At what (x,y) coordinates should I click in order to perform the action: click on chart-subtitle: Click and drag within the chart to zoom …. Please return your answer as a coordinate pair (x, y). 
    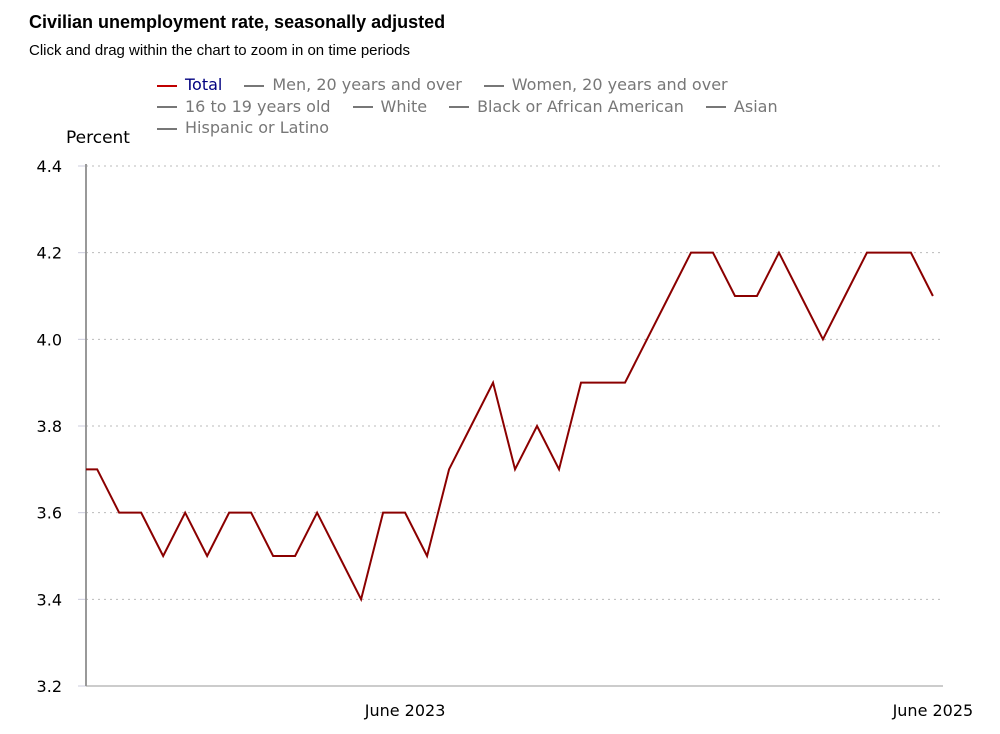
    Looking at the image, I should click on (220, 50).